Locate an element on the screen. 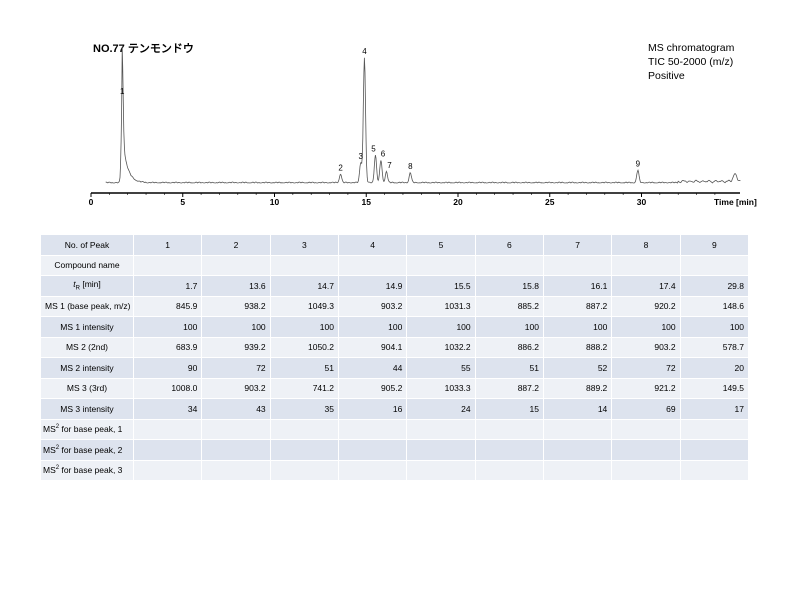 The image size is (810, 608). table-cell: 16 is located at coordinates (372, 409).